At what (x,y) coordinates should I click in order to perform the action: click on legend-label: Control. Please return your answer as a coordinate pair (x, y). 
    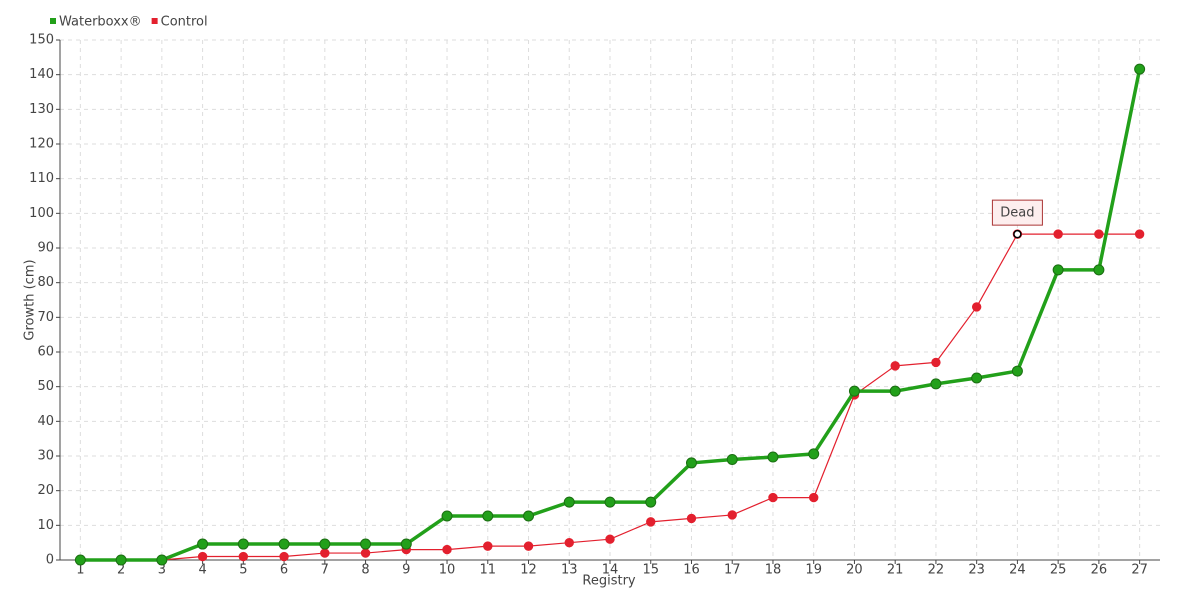
    Looking at the image, I should click on (184, 22).